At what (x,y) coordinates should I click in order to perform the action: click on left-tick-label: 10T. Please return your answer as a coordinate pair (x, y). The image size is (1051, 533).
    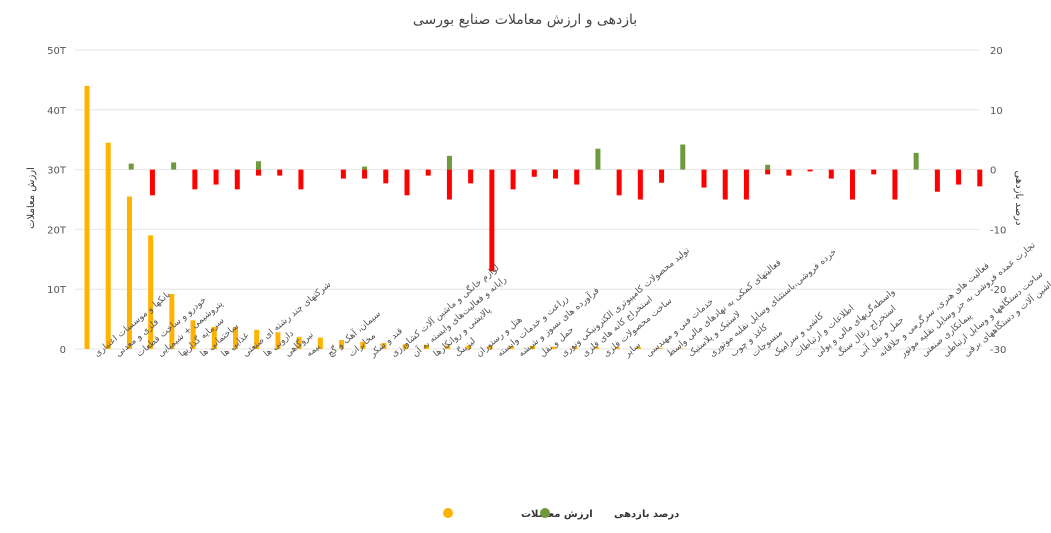
    Looking at the image, I should click on (57, 290).